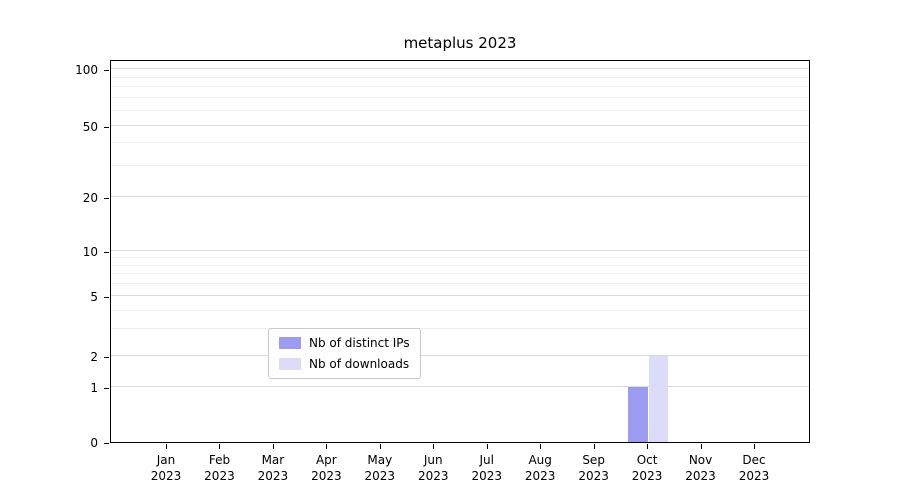 The height and width of the screenshot is (500, 900). Describe the element at coordinates (219, 468) in the screenshot. I see `x-tick-label: Feb 2023` at that location.